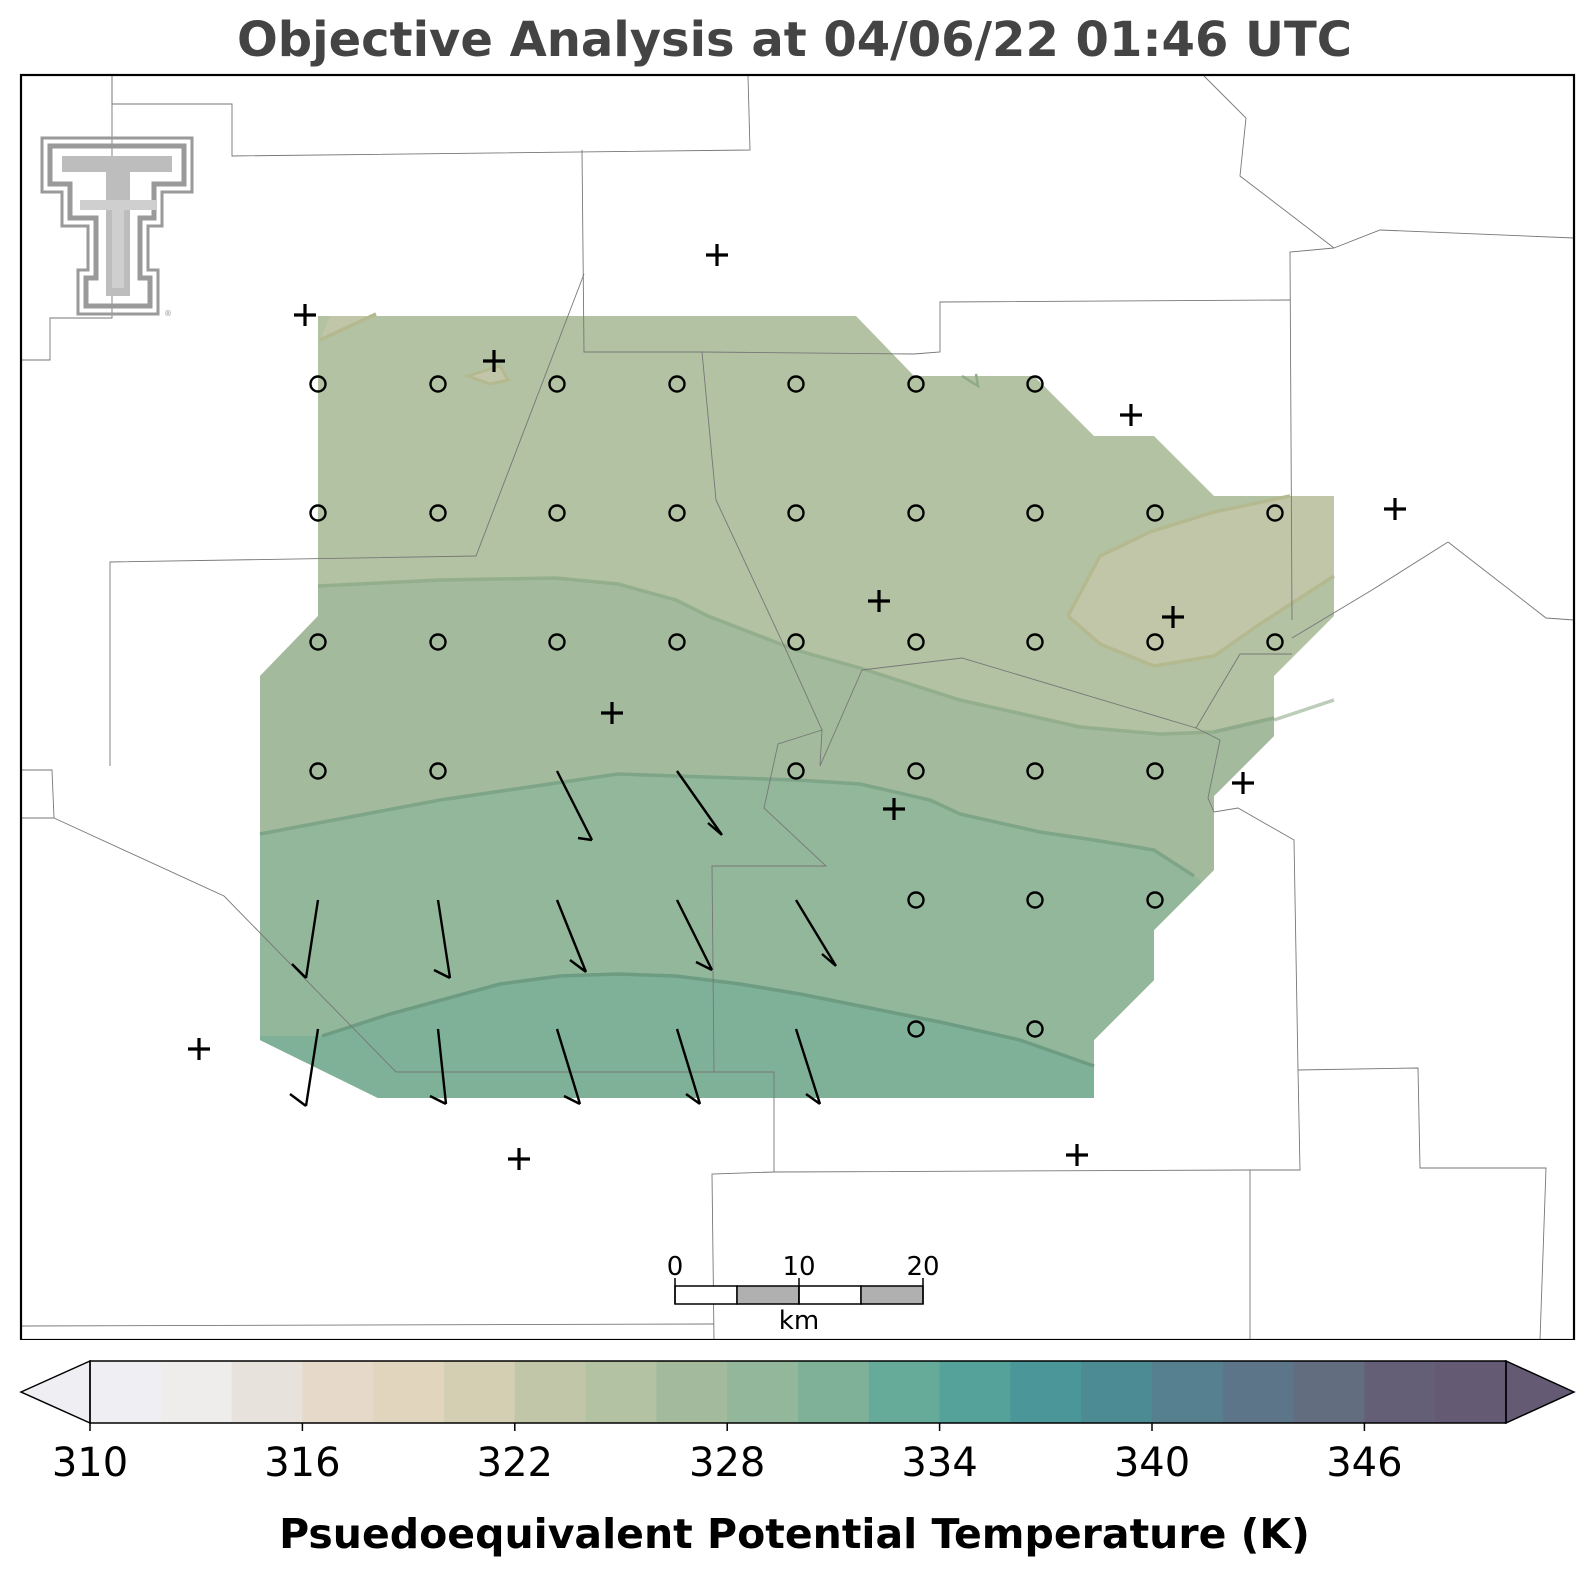 The width and height of the screenshot is (1589, 1576). I want to click on colorbar-tick-label: 340, so click(1152, 1463).